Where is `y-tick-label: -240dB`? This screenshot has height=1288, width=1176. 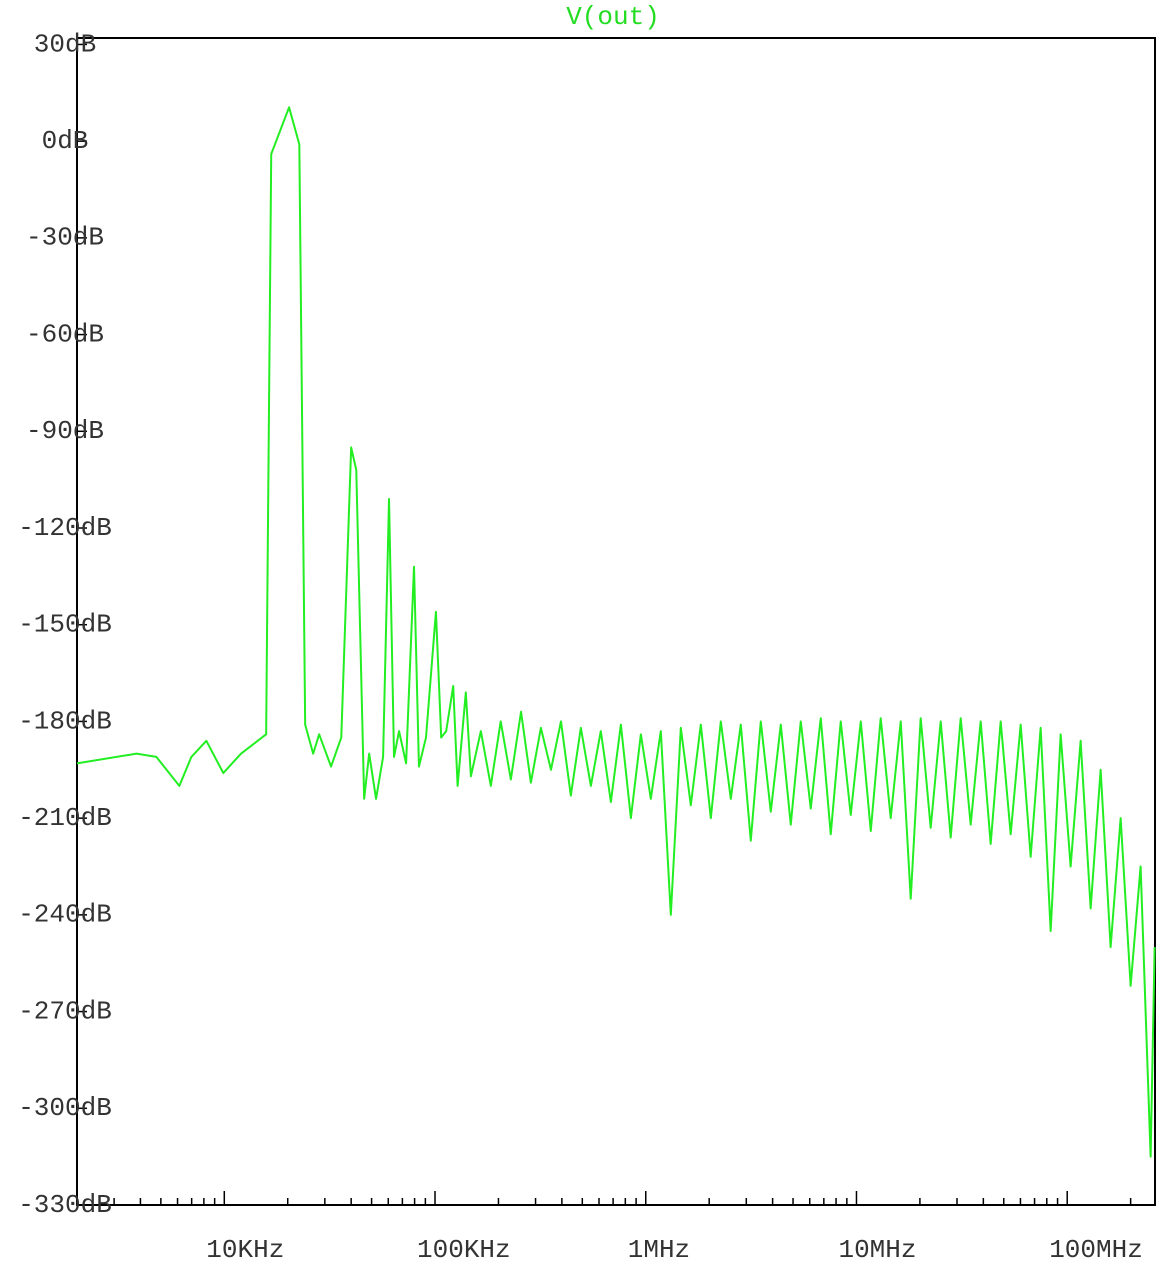
y-tick-label: -240dB is located at coordinates (65, 915).